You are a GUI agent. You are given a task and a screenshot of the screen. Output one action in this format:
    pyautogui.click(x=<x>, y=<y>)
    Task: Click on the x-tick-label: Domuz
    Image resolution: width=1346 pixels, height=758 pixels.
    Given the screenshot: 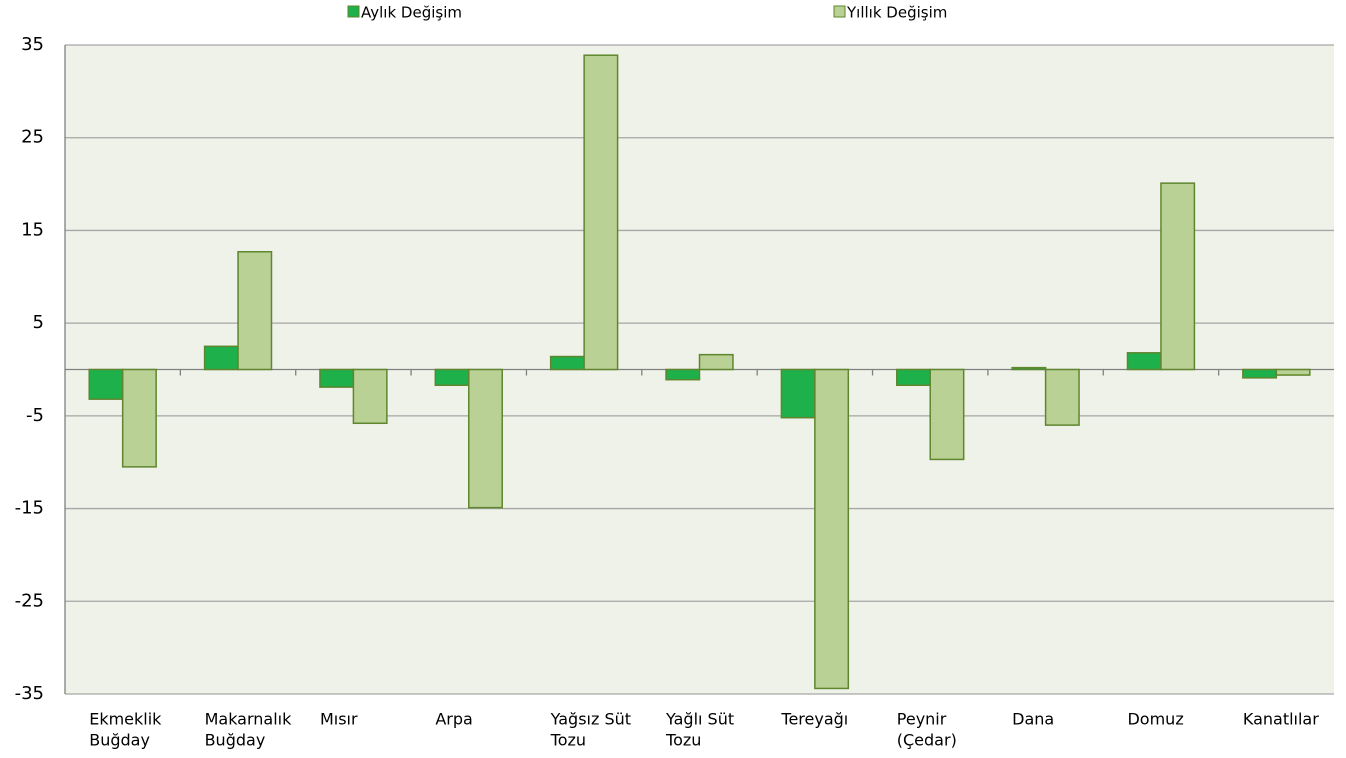 What is the action you would take?
    pyautogui.click(x=1155, y=719)
    